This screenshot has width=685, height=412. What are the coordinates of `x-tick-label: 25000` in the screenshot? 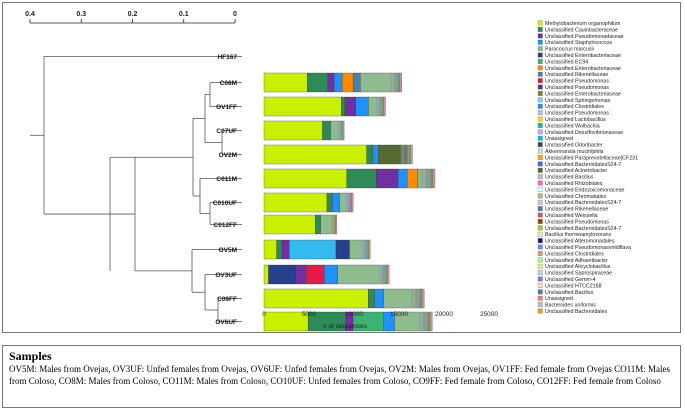 It's located at (489, 314).